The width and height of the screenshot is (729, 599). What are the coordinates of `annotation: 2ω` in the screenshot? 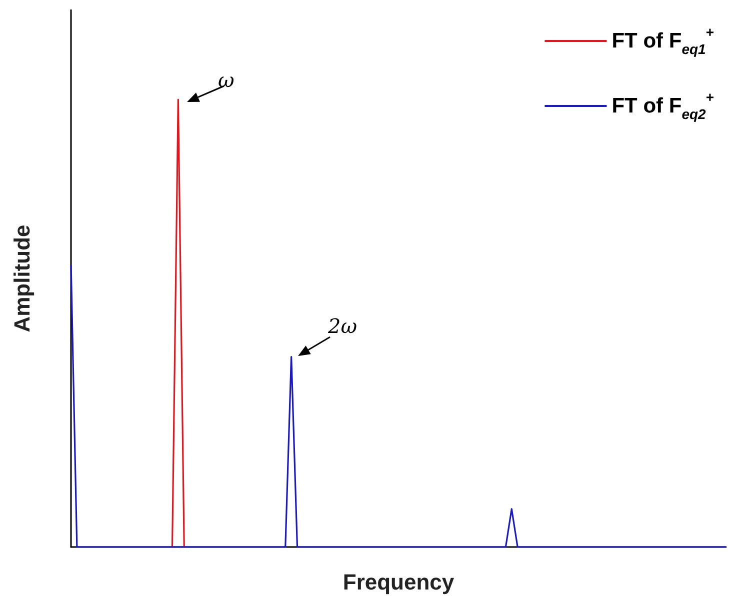 It's located at (343, 326).